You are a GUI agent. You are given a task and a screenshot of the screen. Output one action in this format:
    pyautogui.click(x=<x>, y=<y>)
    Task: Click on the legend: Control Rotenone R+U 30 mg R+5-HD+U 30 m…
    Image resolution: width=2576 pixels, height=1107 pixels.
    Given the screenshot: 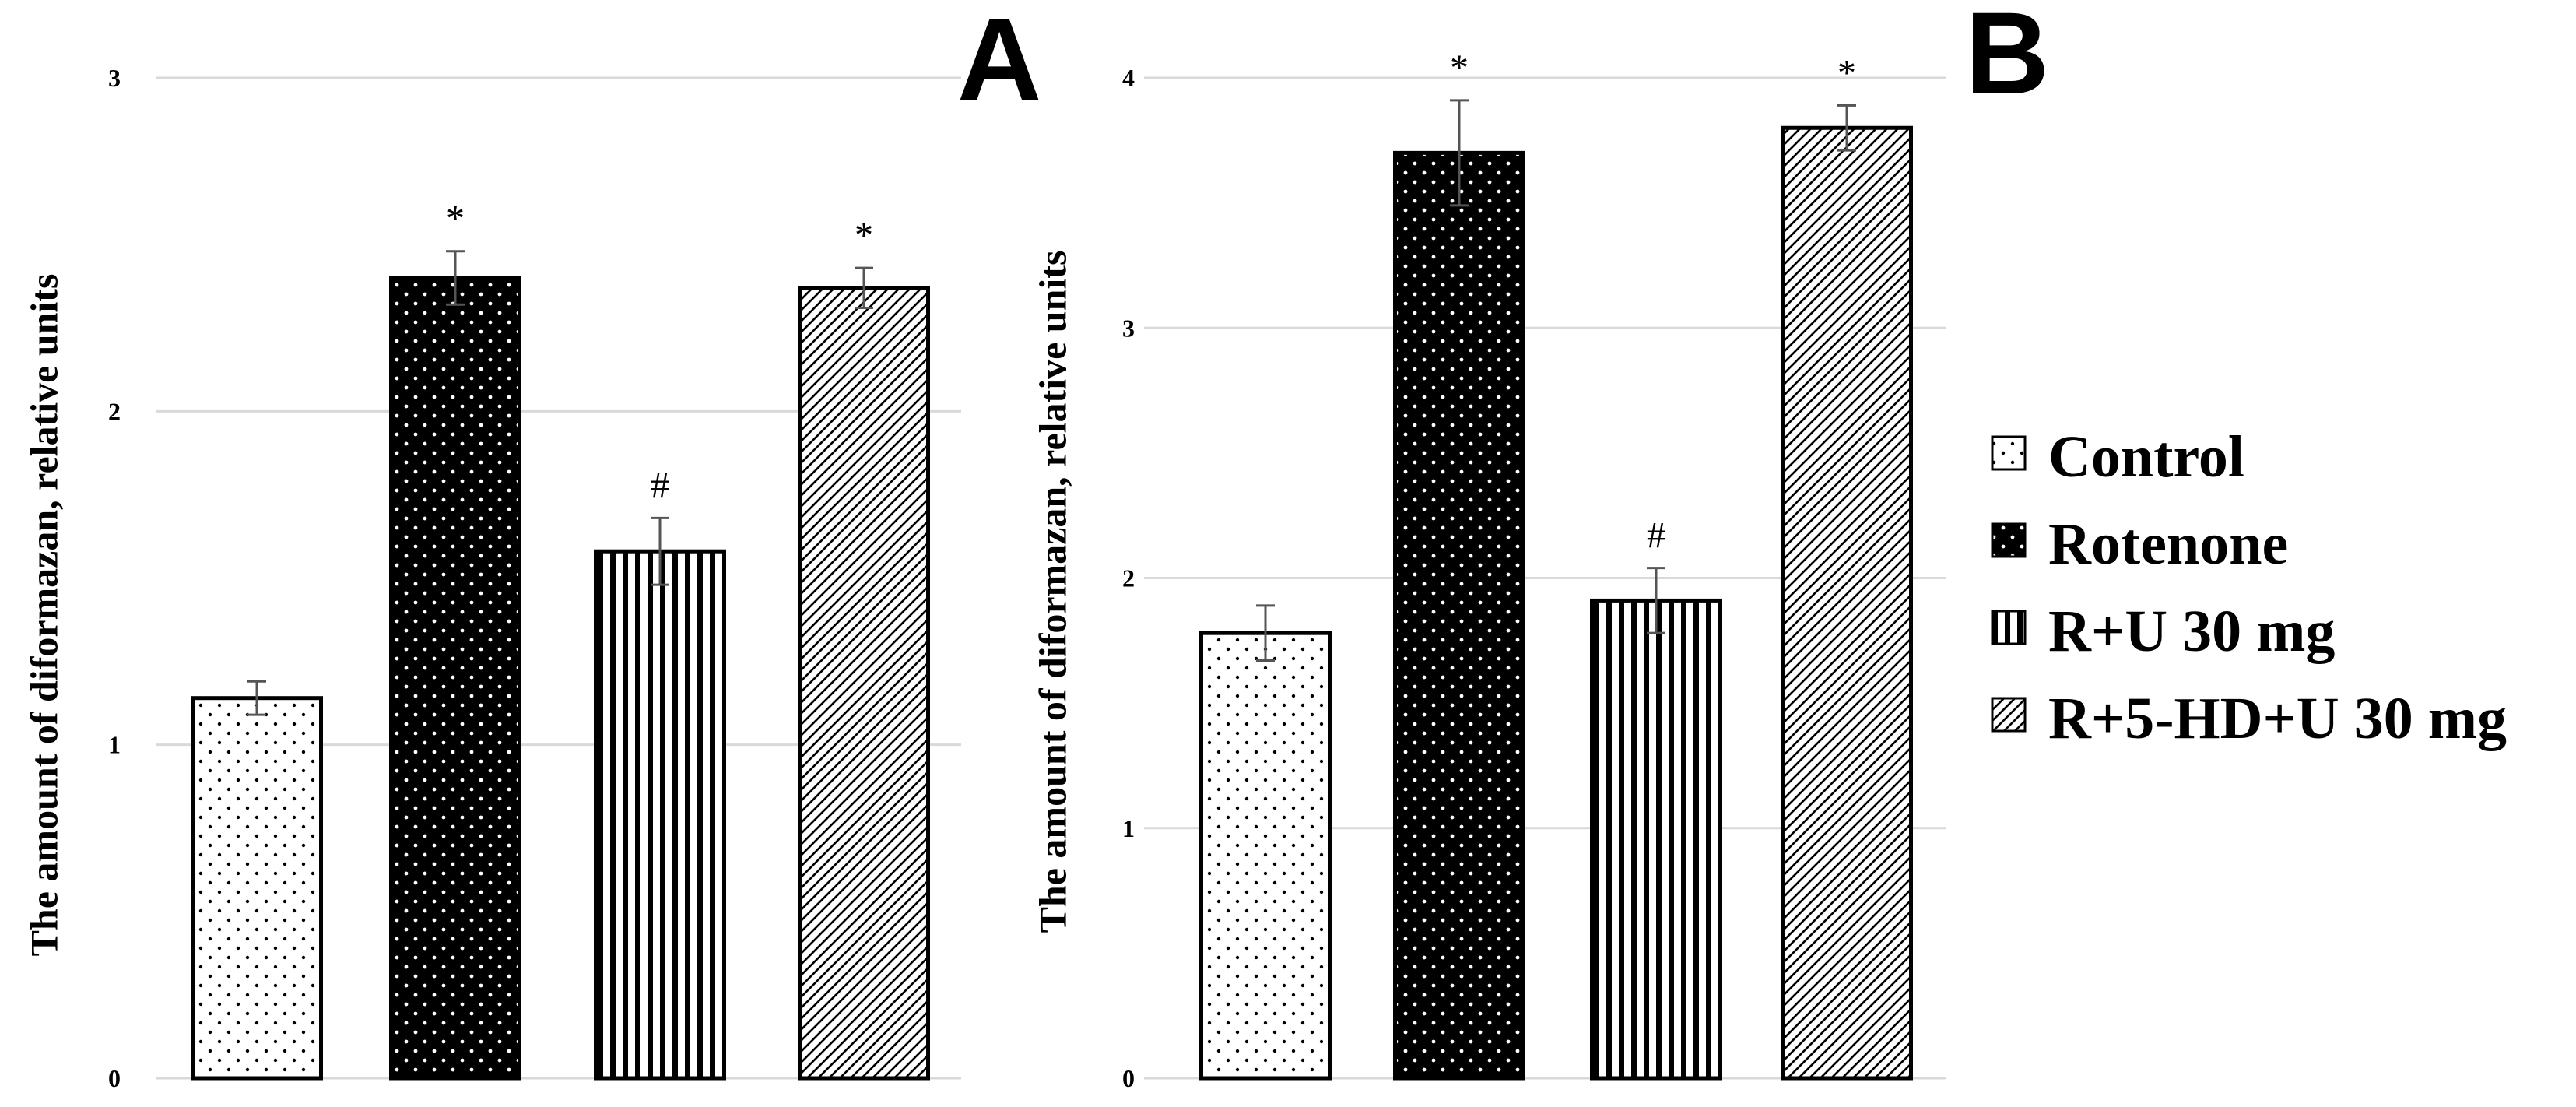 What is the action you would take?
    pyautogui.click(x=2249, y=588)
    